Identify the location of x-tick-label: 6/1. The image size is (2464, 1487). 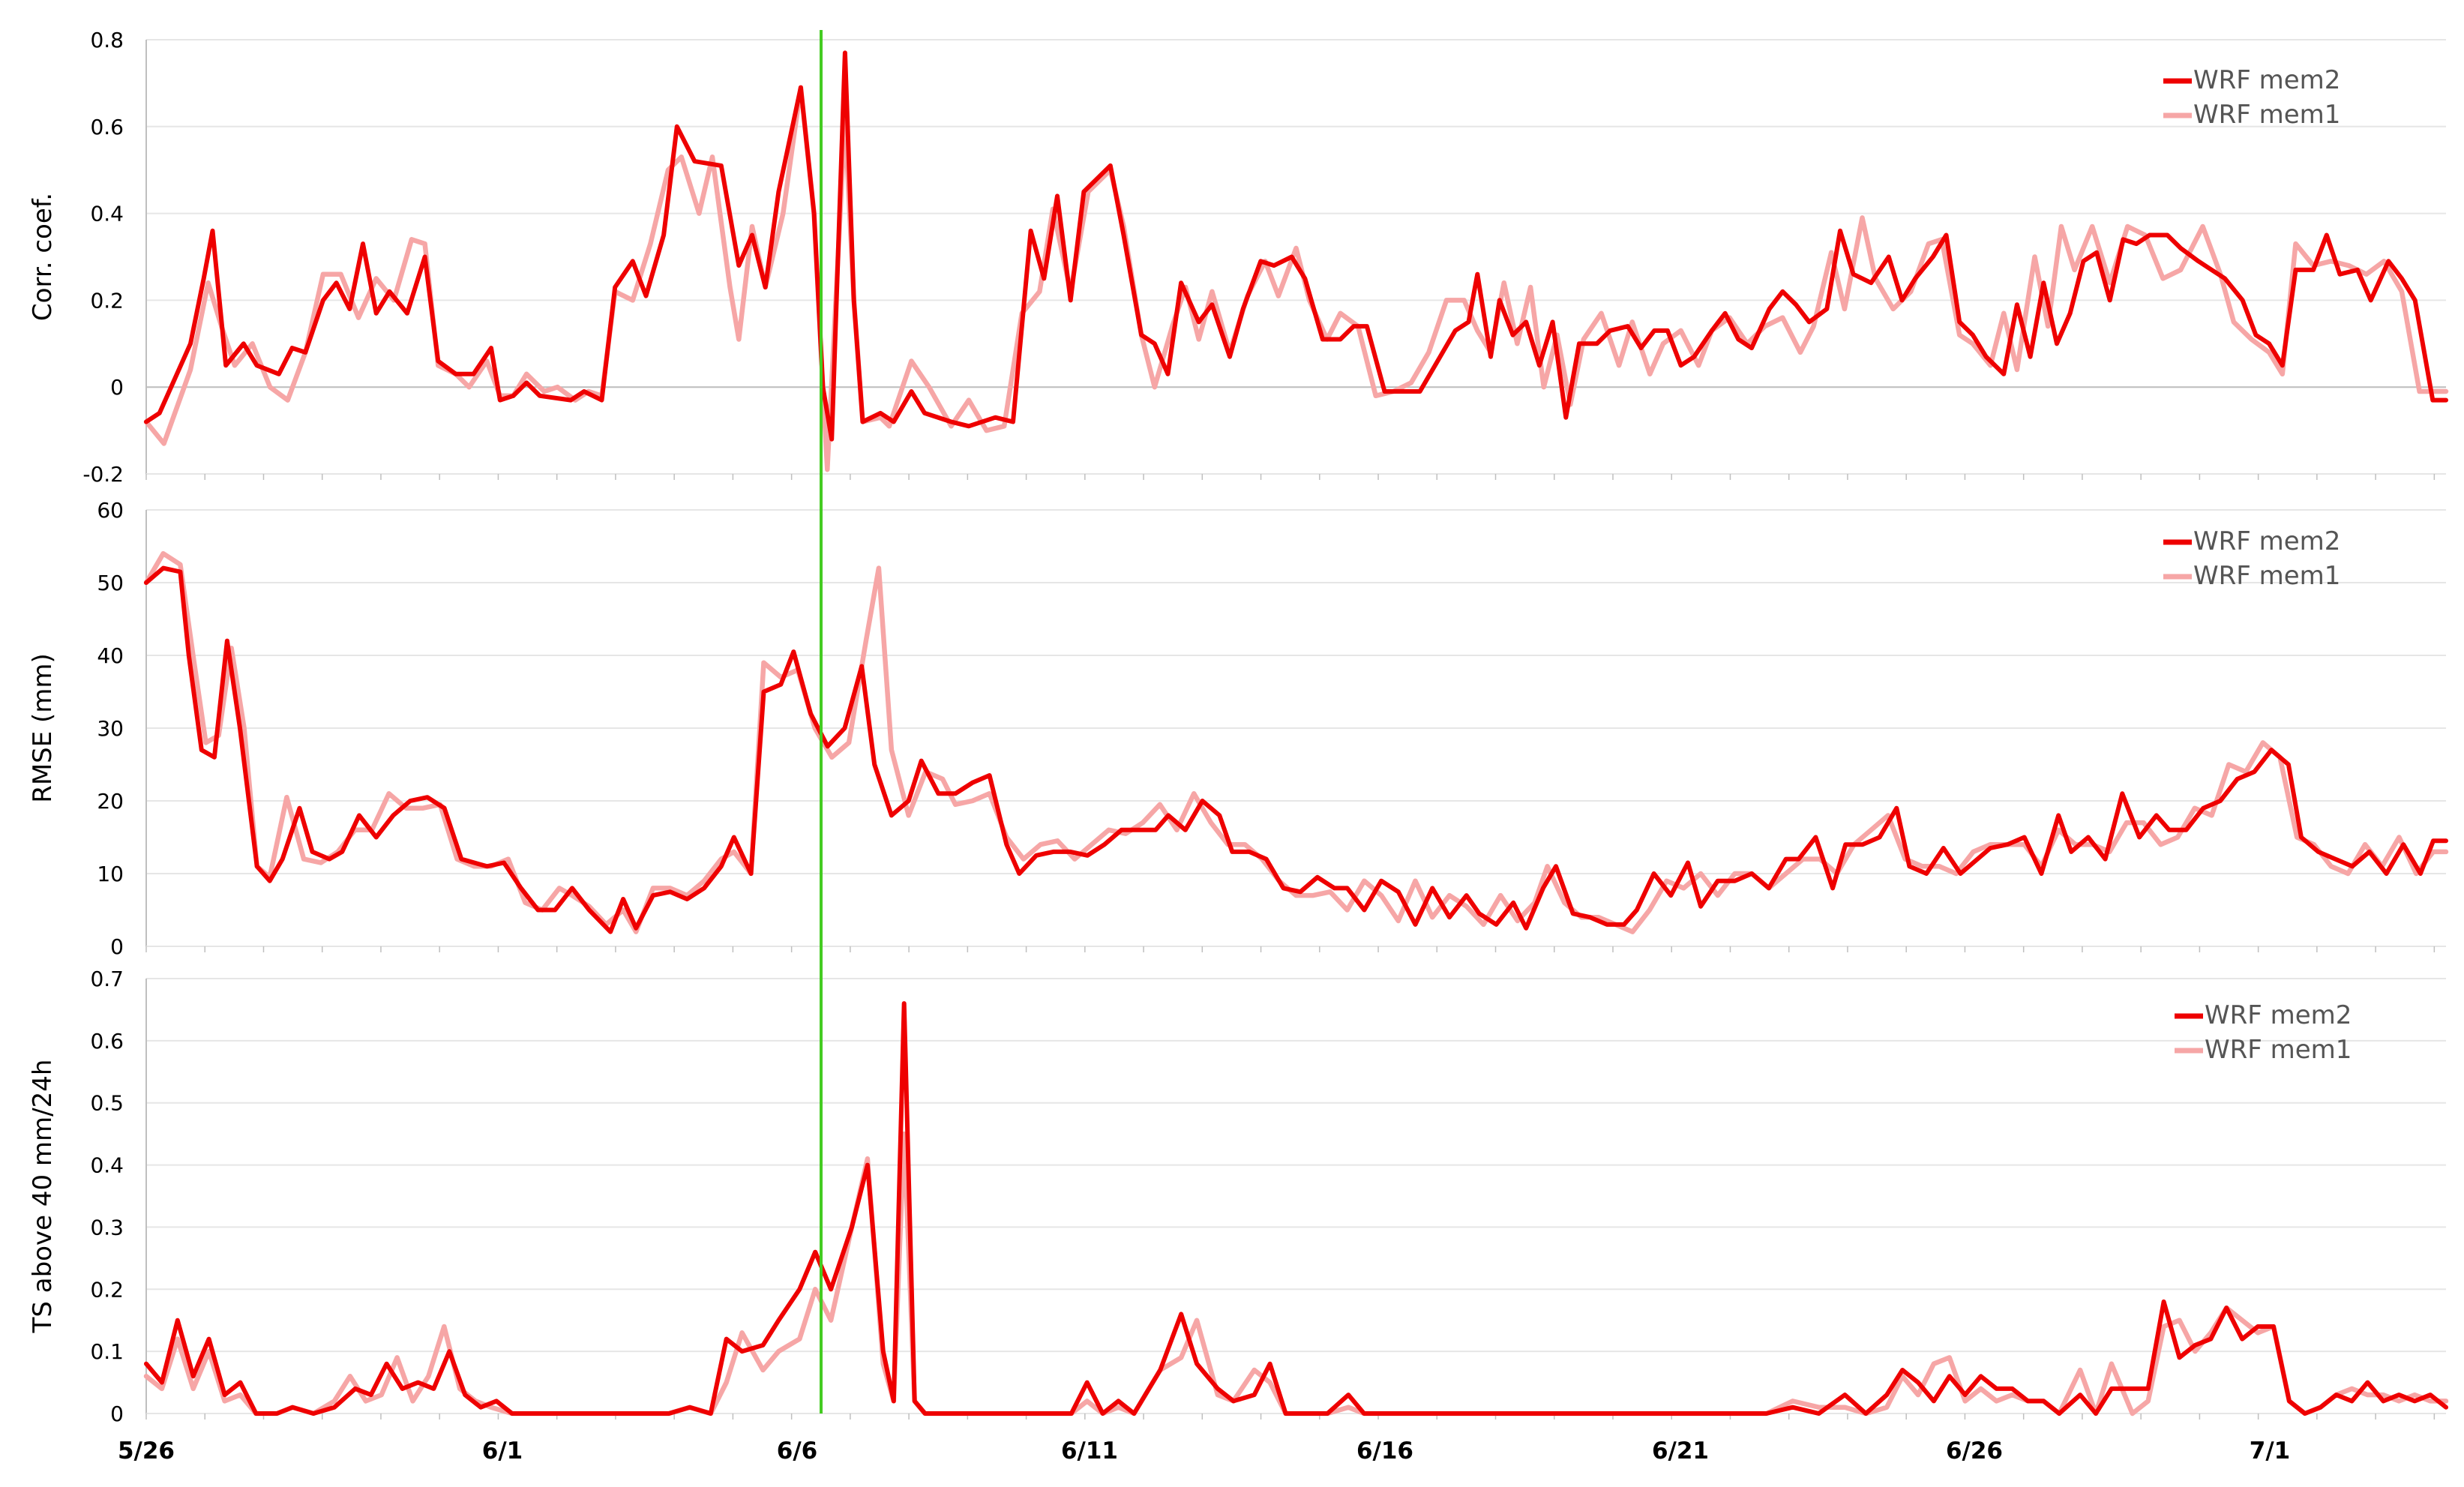
(502, 1451).